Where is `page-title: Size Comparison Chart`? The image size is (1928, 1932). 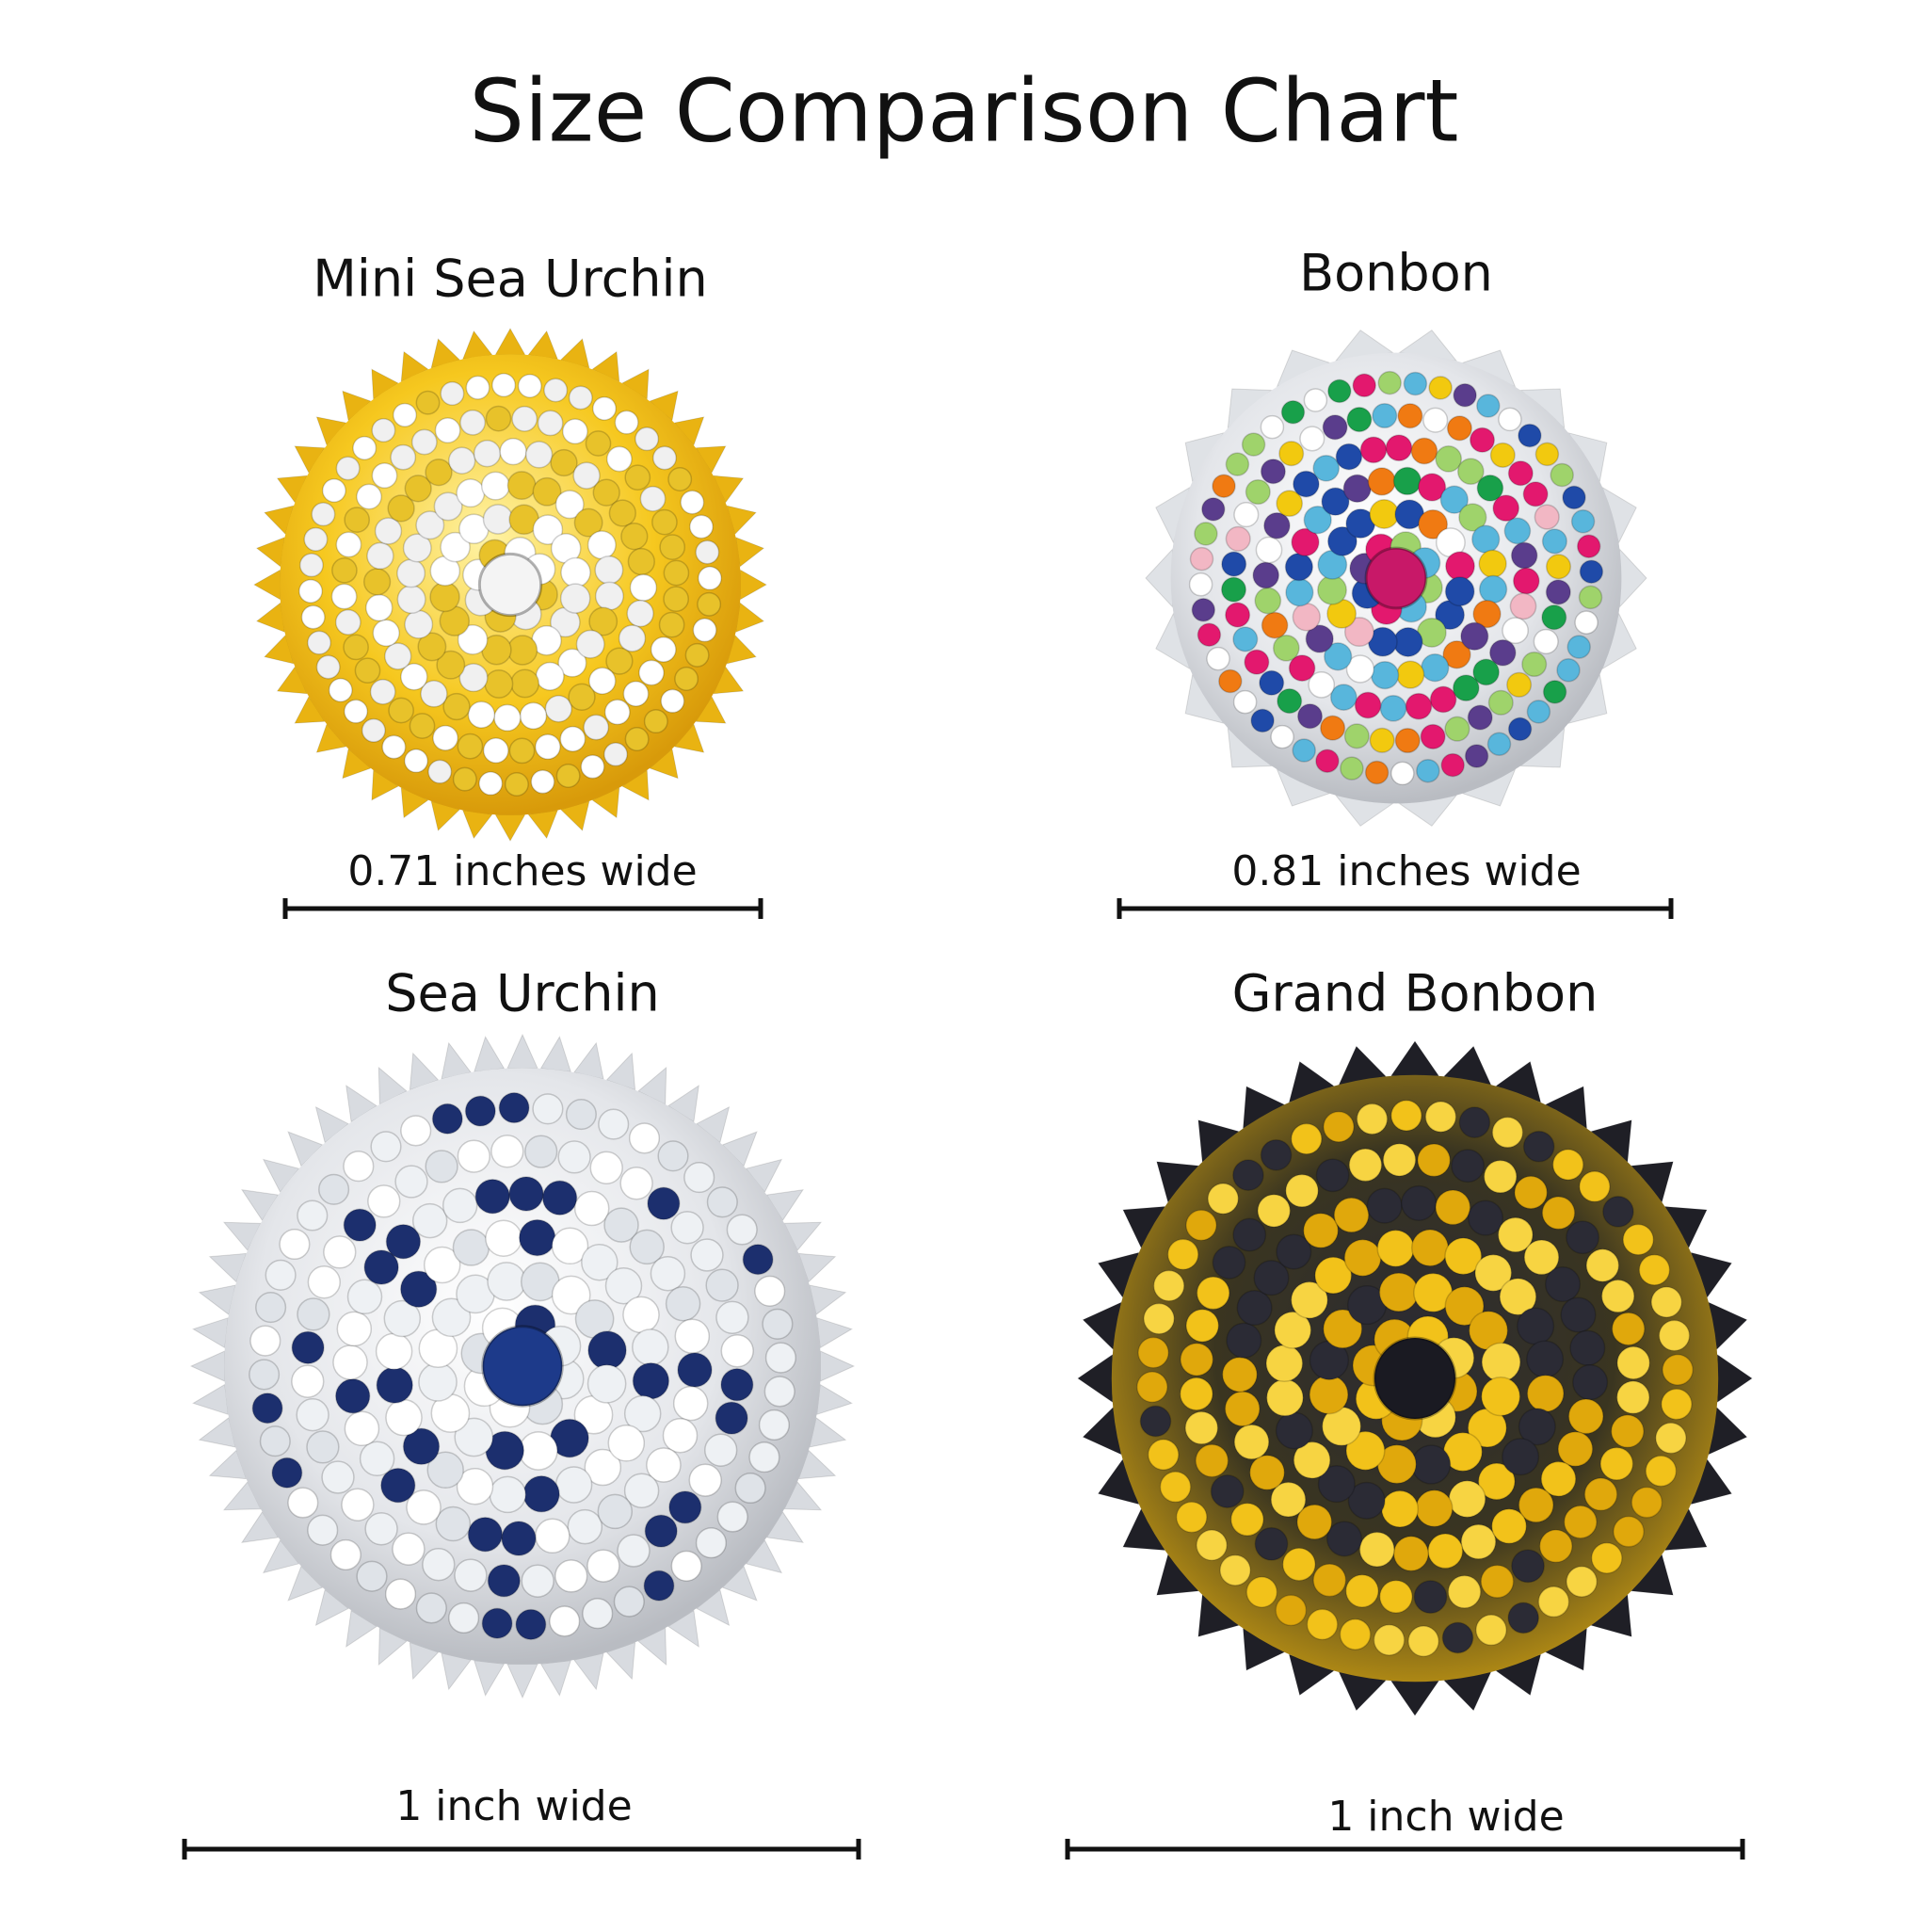
page-title: Size Comparison Chart is located at coordinates (964, 110).